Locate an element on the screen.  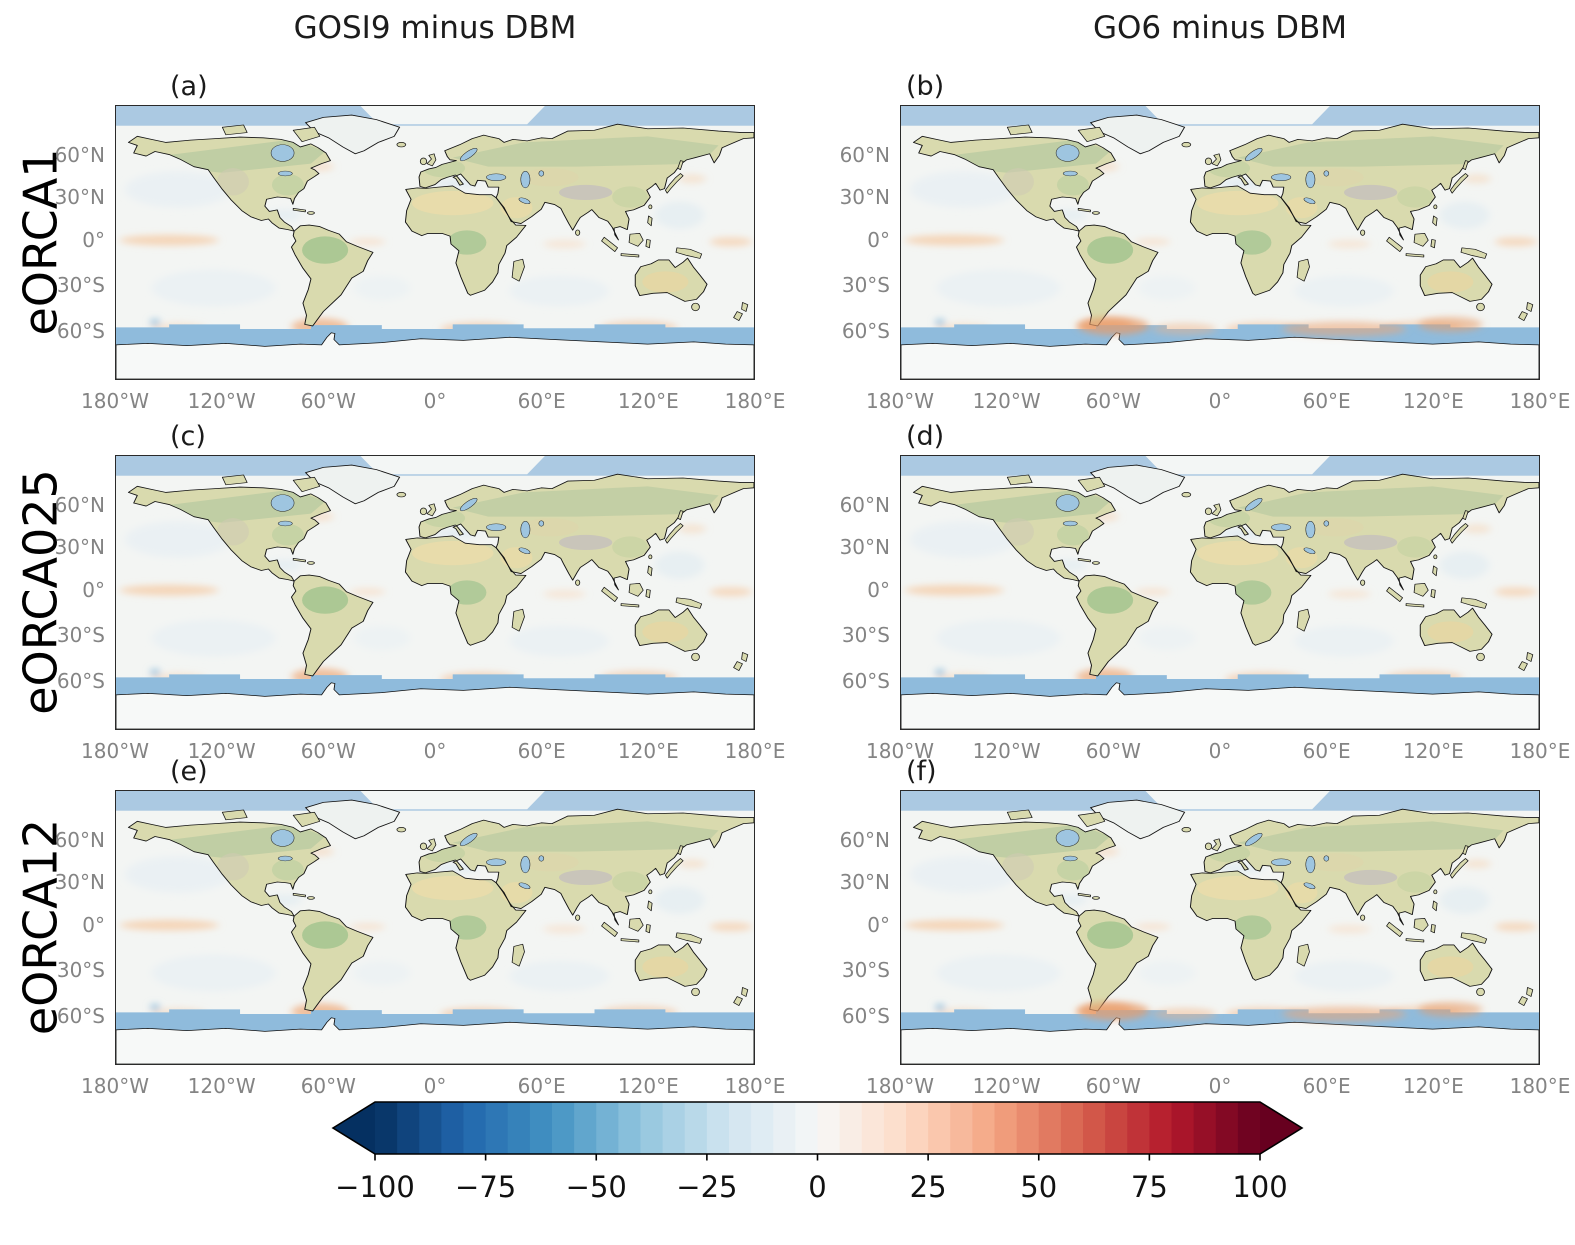
colorbar-labels: −100 −75 −50 −25 0 25 50 75 100 is located at coordinates (817, 1187).